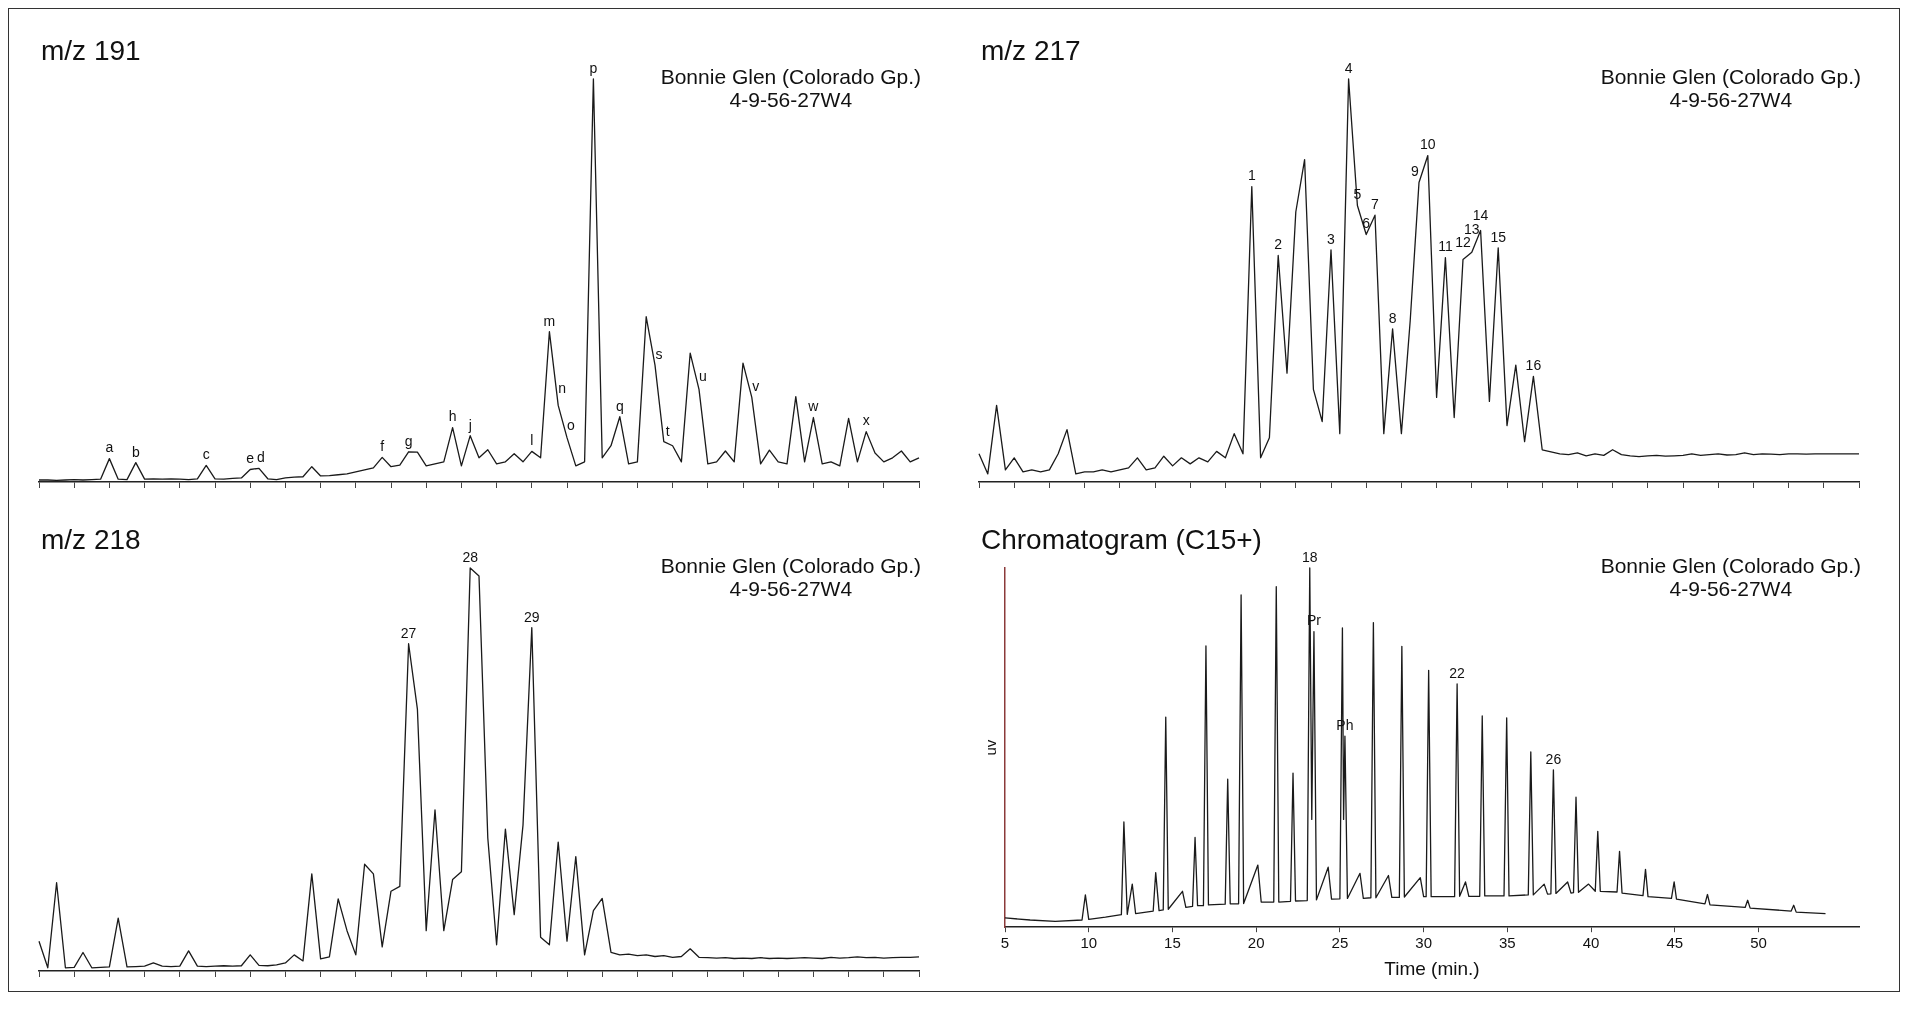  Describe the element at coordinates (250, 458) in the screenshot. I see `annotation: e` at that location.